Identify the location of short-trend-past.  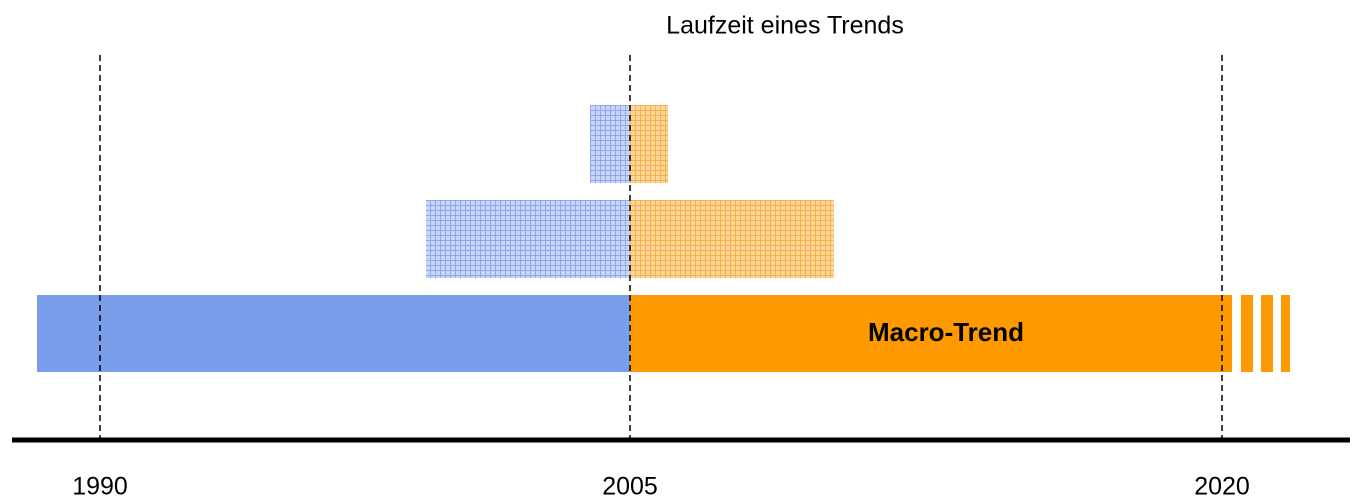
(610, 144).